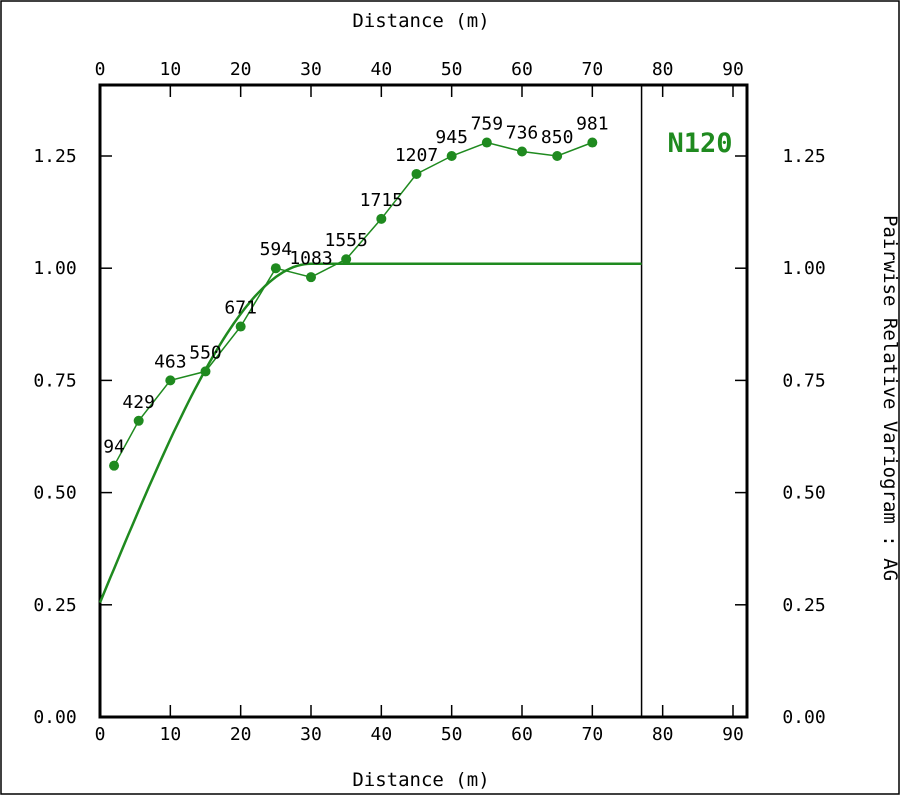 The image size is (900, 795). Describe the element at coordinates (451, 137) in the screenshot. I see `pair-count-label: 945` at that location.